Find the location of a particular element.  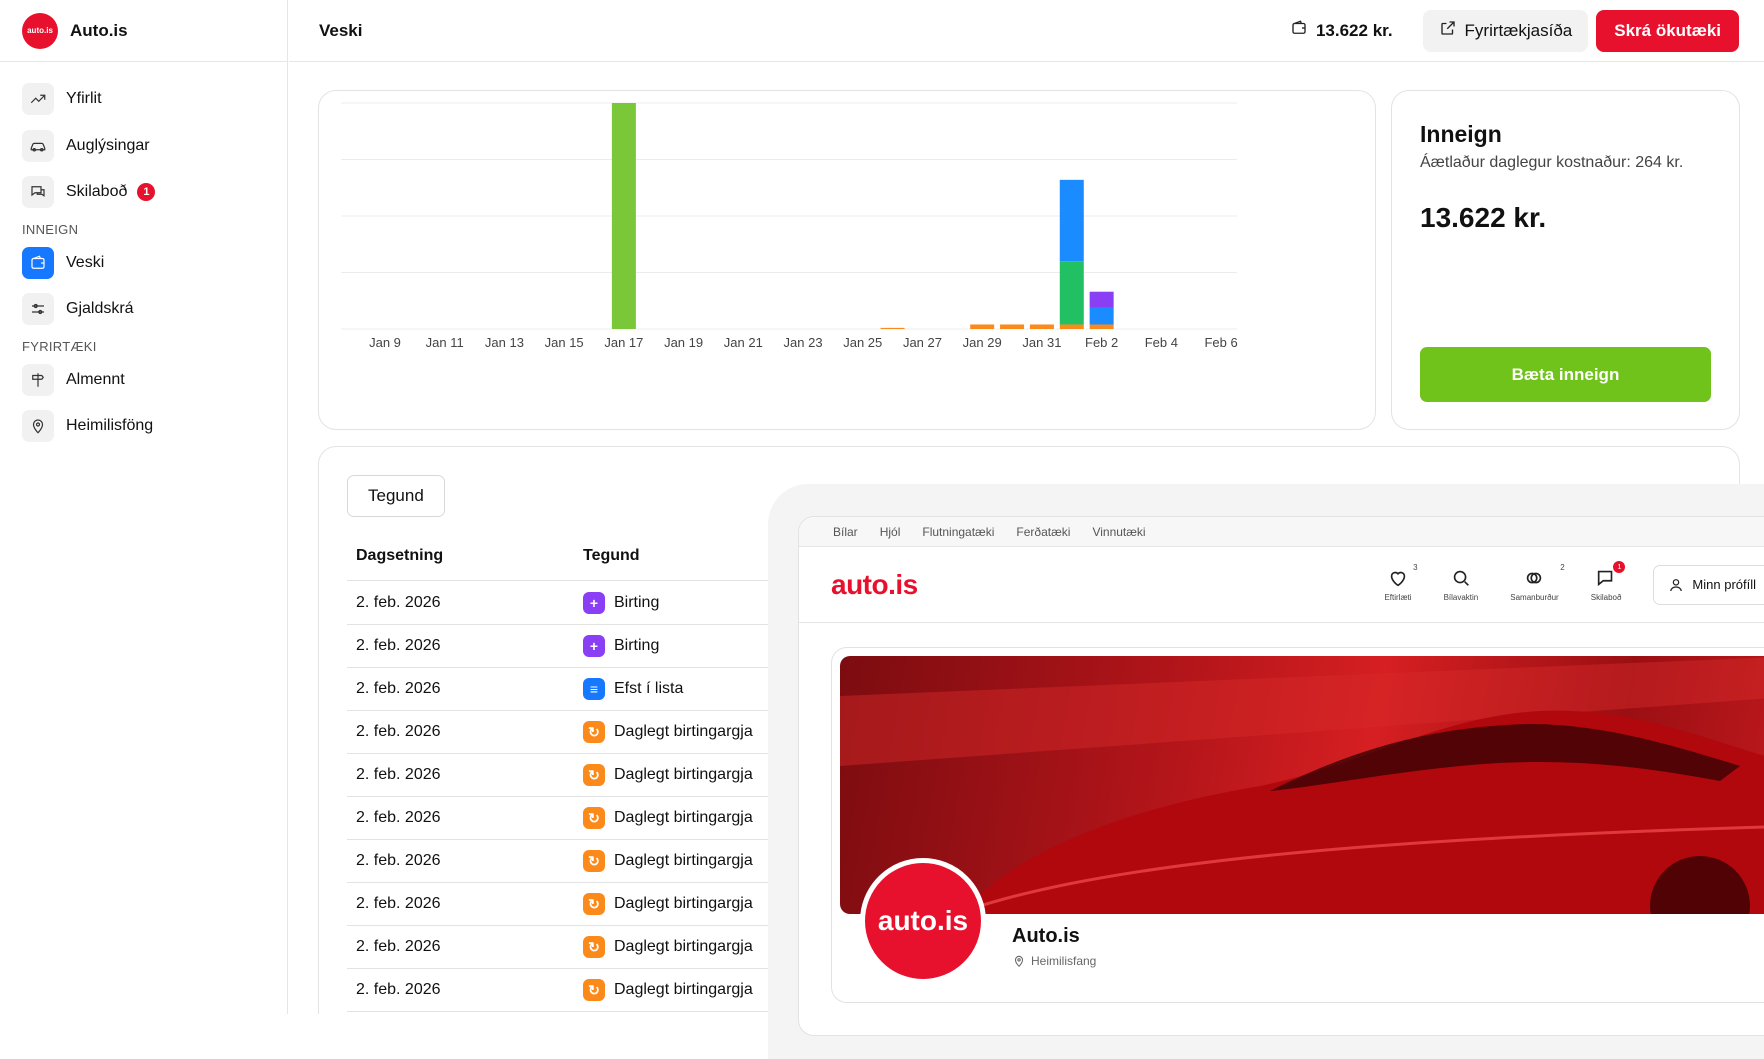

chat-icon is located at coordinates (1605, 578).